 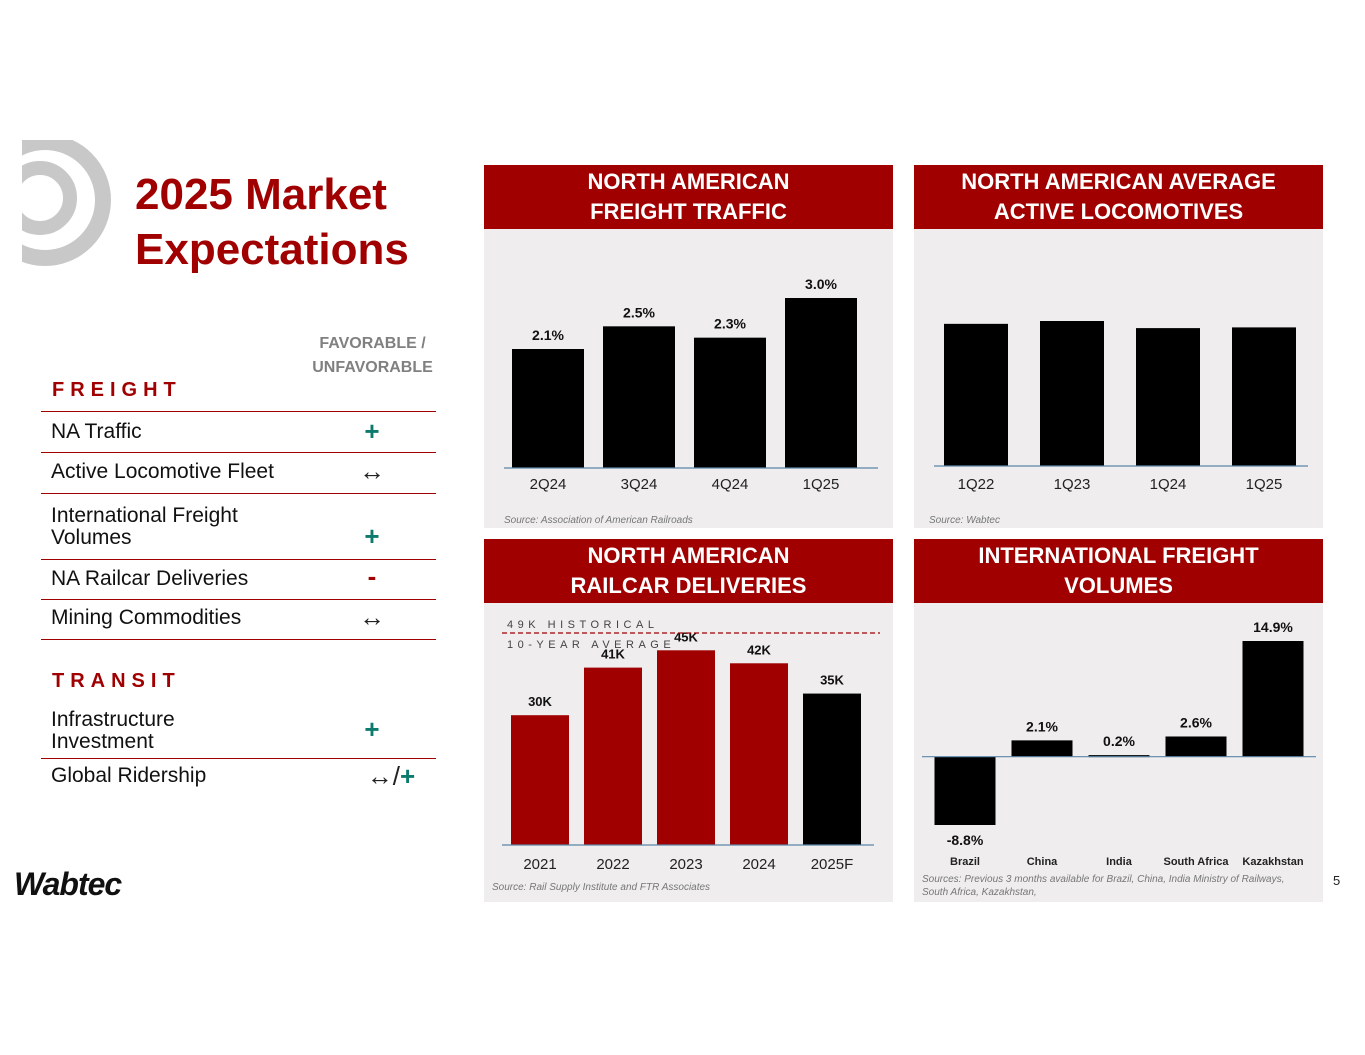 I want to click on data-label: -8.8%, so click(x=965, y=840).